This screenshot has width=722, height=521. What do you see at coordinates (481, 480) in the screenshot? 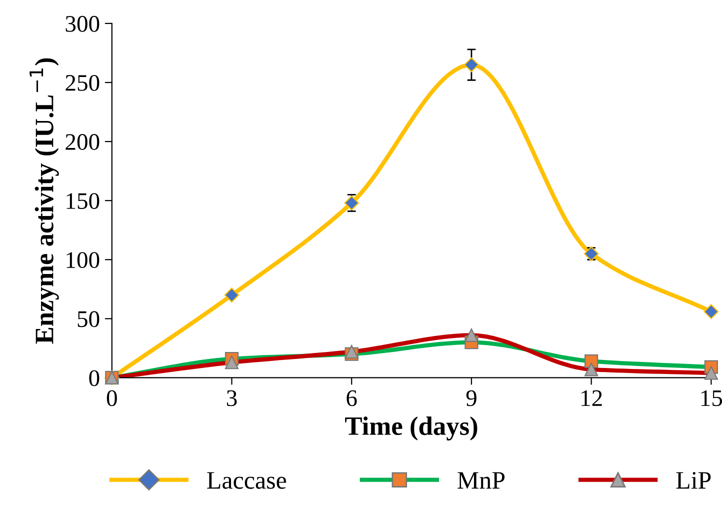
I see `legend-label: MnP` at bounding box center [481, 480].